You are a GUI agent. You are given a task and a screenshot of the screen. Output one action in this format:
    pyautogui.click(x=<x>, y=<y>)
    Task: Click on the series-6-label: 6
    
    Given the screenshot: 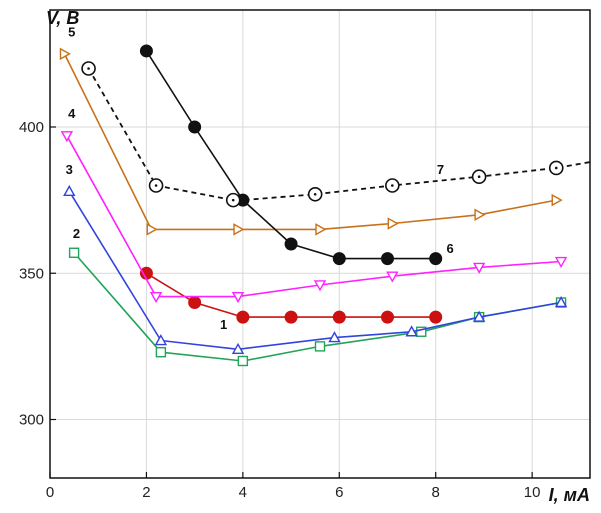 What is the action you would take?
    pyautogui.click(x=450, y=248)
    